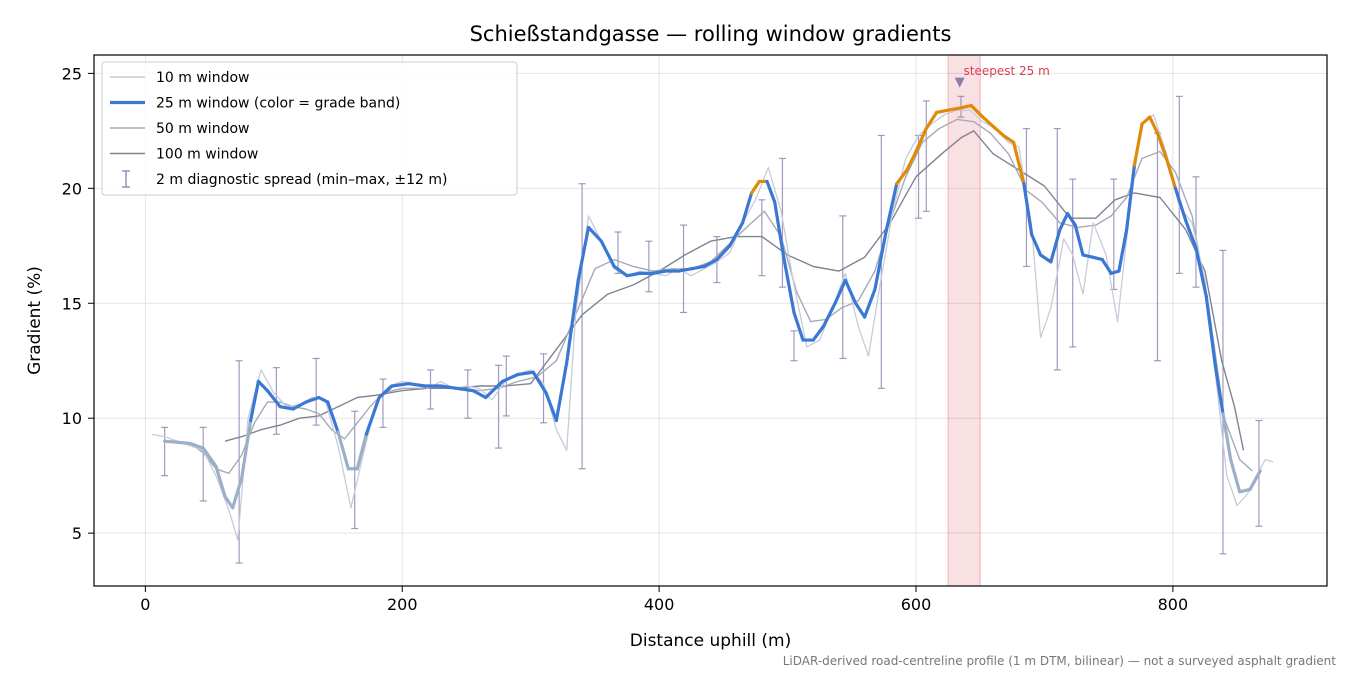 This screenshot has width=1350, height=675. Describe the element at coordinates (659, 604) in the screenshot. I see `x-tick-label: 400` at that location.